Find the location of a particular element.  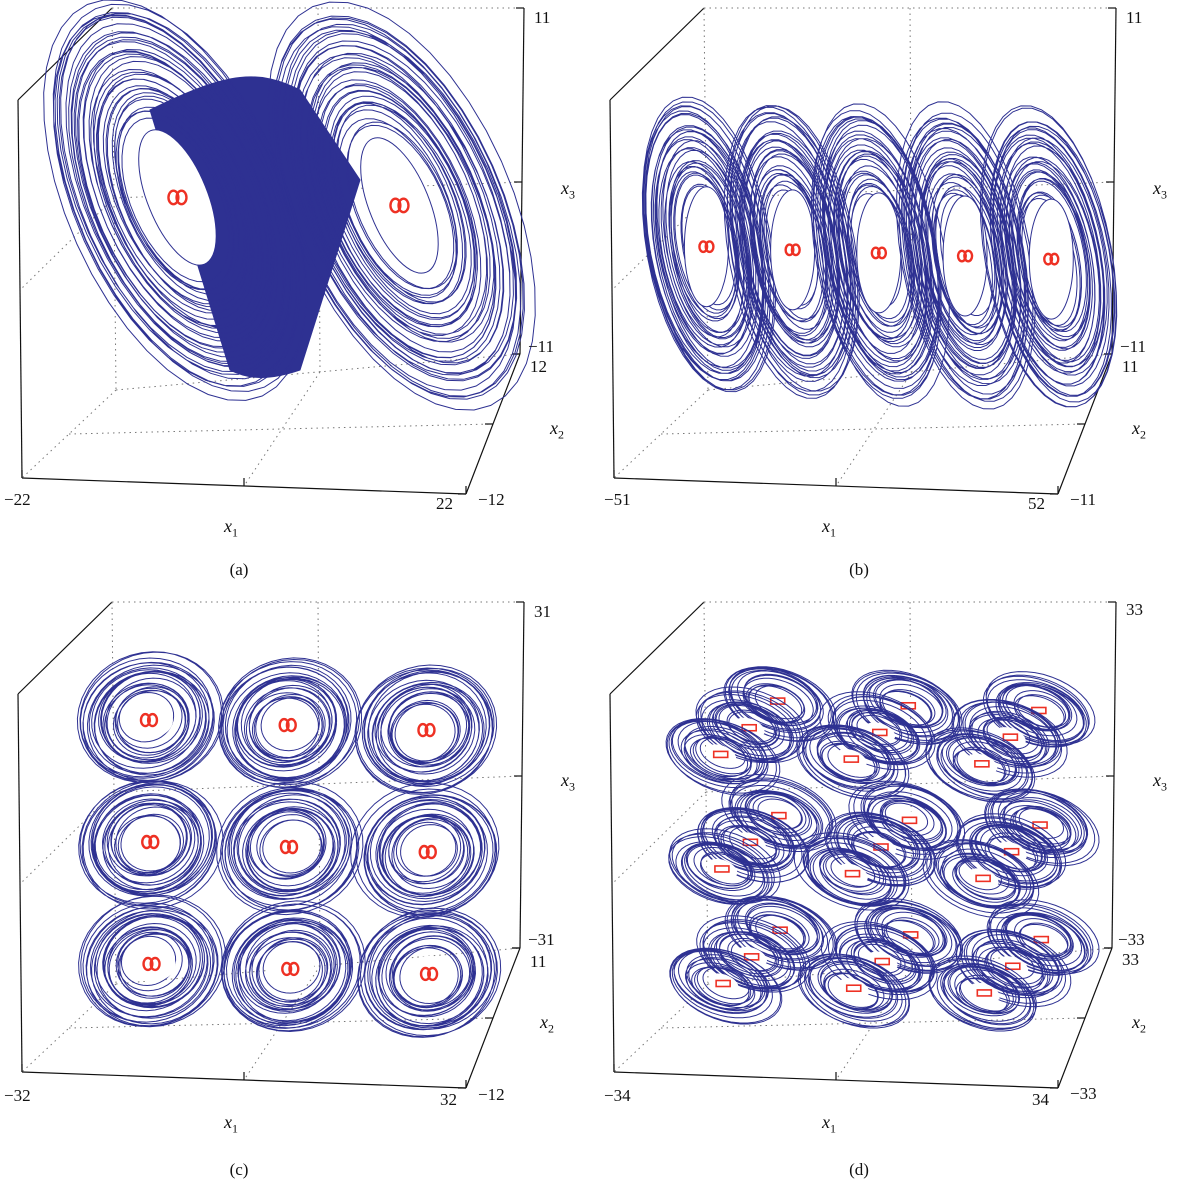

x2-tick-min: −33 is located at coordinates (1083, 1093).